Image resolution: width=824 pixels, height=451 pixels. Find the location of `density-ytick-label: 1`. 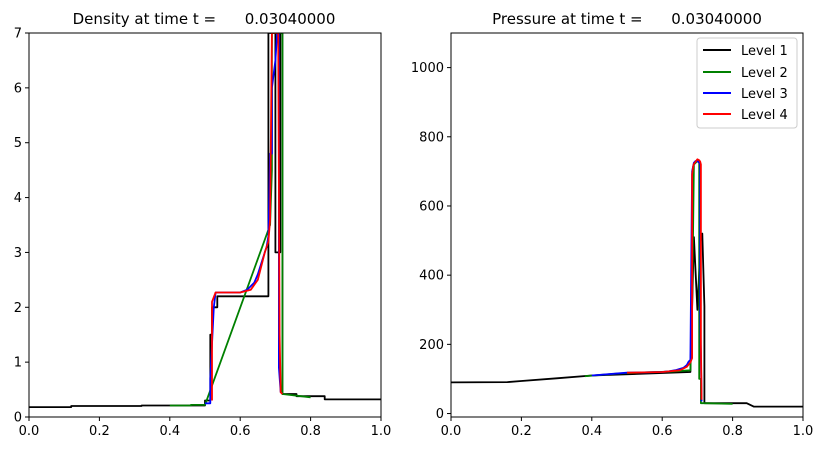

density-ytick-label: 1 is located at coordinates (18, 363).